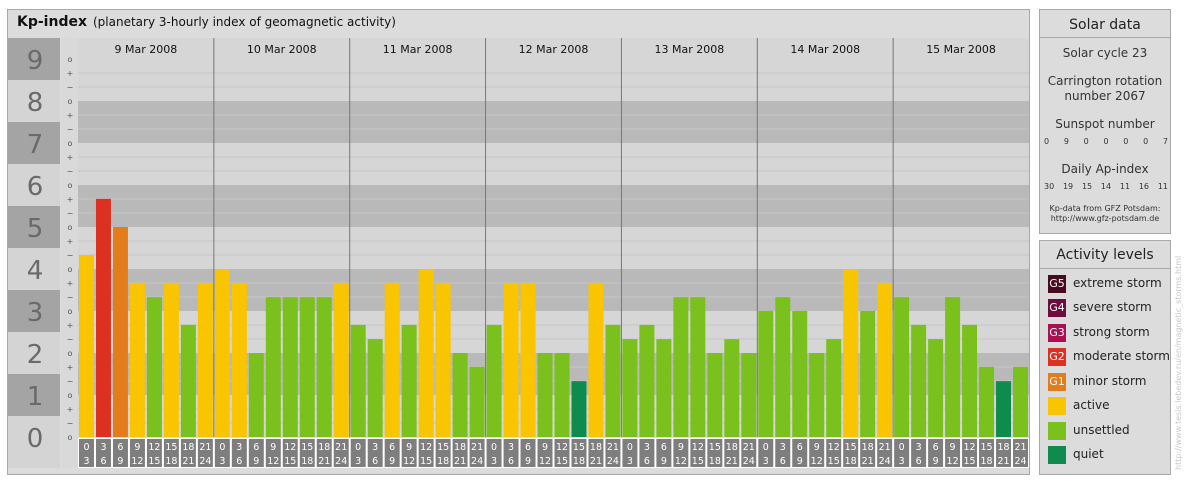  I want to click on data-source-line-1: Kp-data from GFZ Potsdam:, so click(1105, 208).